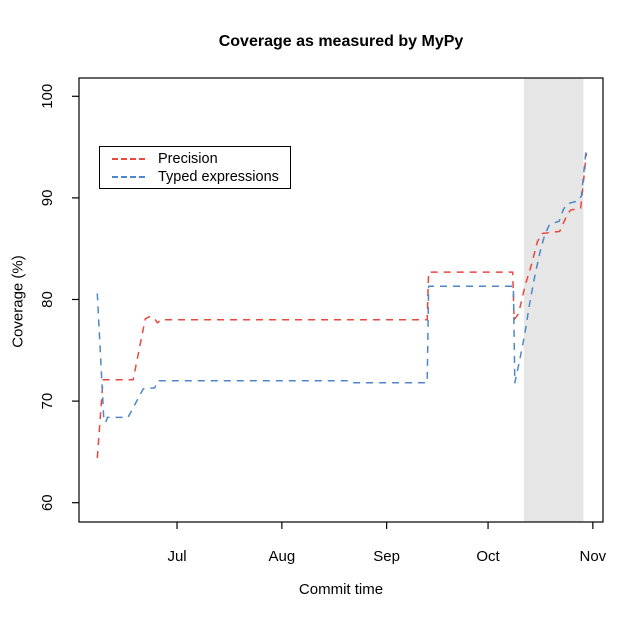  I want to click on legend-label-typed-expressions: Typed expressions, so click(218, 176).